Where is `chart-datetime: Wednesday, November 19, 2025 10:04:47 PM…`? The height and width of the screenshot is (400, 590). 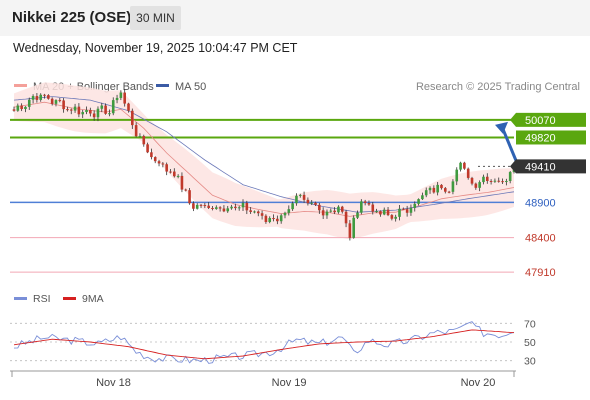 chart-datetime: Wednesday, November 19, 2025 10:04:47 PM… is located at coordinates (155, 48).